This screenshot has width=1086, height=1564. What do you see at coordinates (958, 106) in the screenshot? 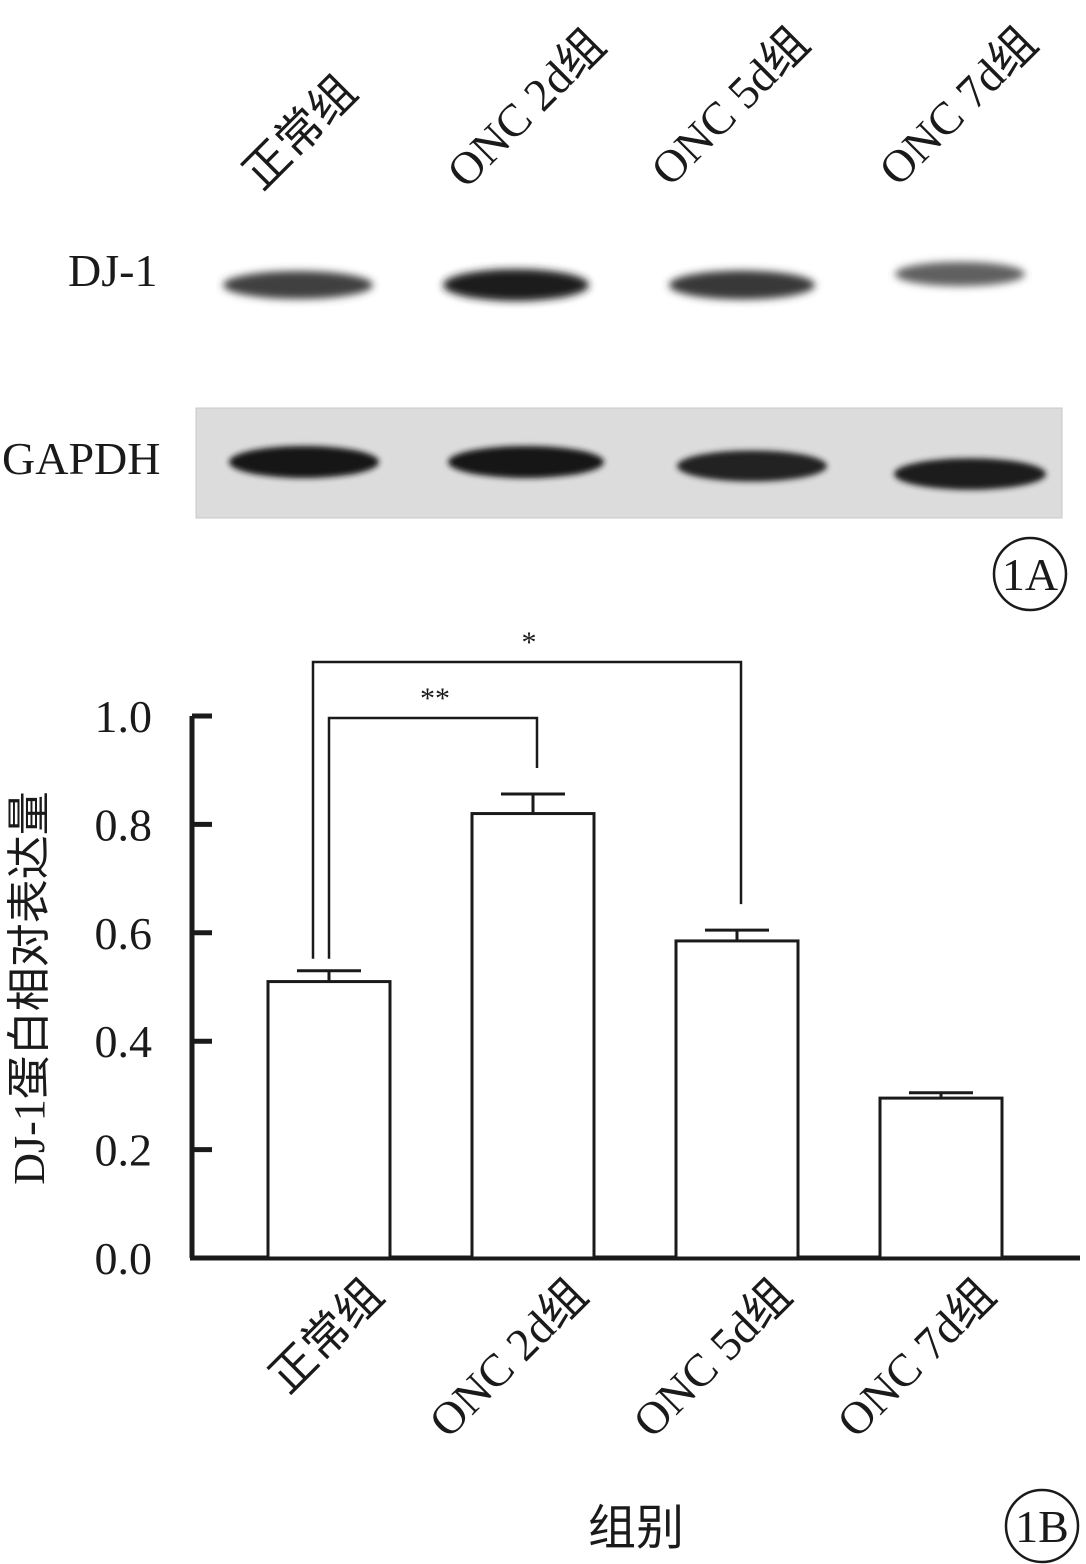
I see `lane-label: ONC 7d组` at bounding box center [958, 106].